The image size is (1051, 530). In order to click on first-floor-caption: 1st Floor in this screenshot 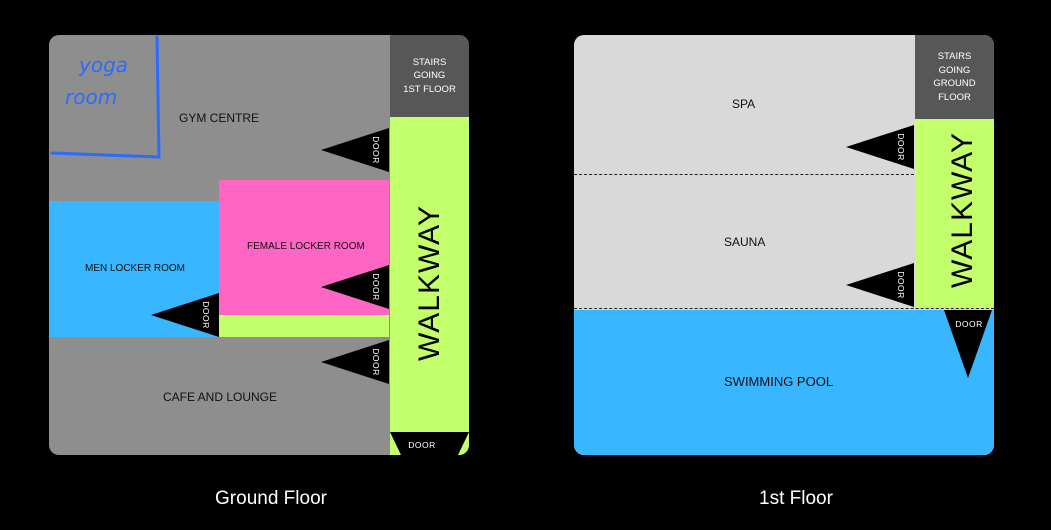, I will do `click(796, 498)`.